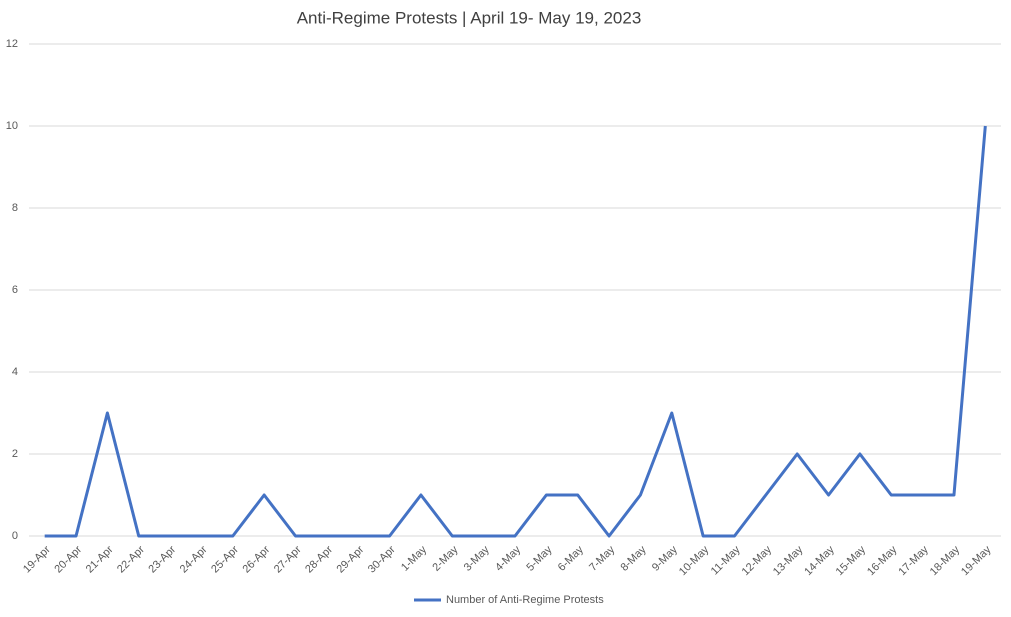  What do you see at coordinates (256, 559) in the screenshot?
I see `x-tick-label: 26-Apr` at bounding box center [256, 559].